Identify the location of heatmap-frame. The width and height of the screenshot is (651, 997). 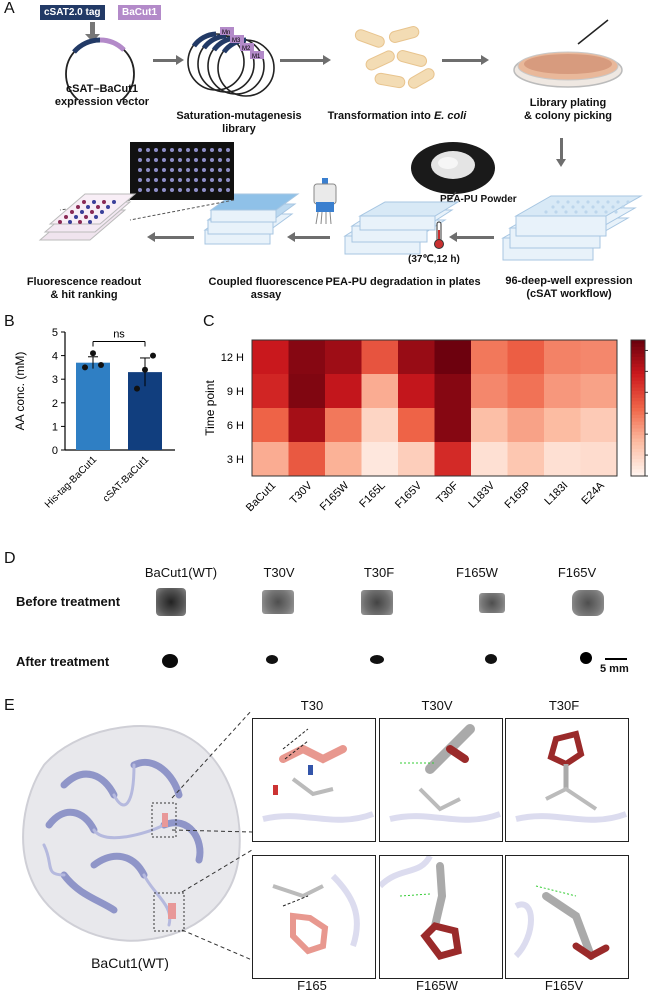
(434, 408).